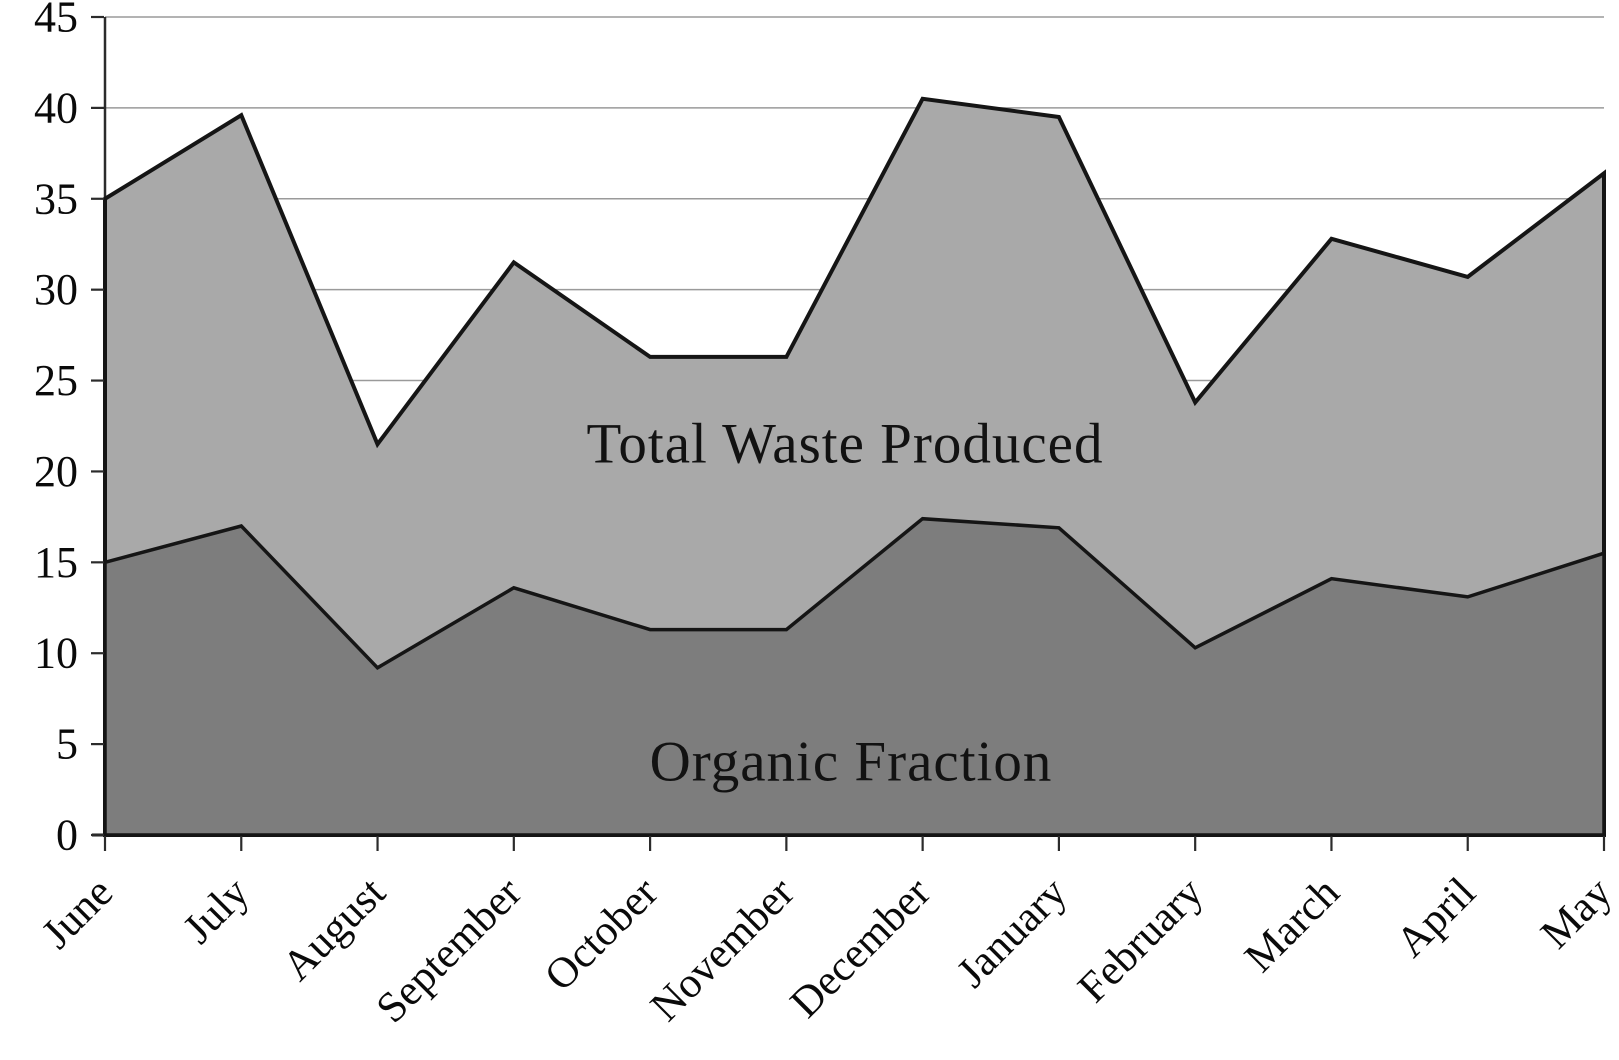 The image size is (1619, 1060). I want to click on y-tick-label: 25, so click(56, 380).